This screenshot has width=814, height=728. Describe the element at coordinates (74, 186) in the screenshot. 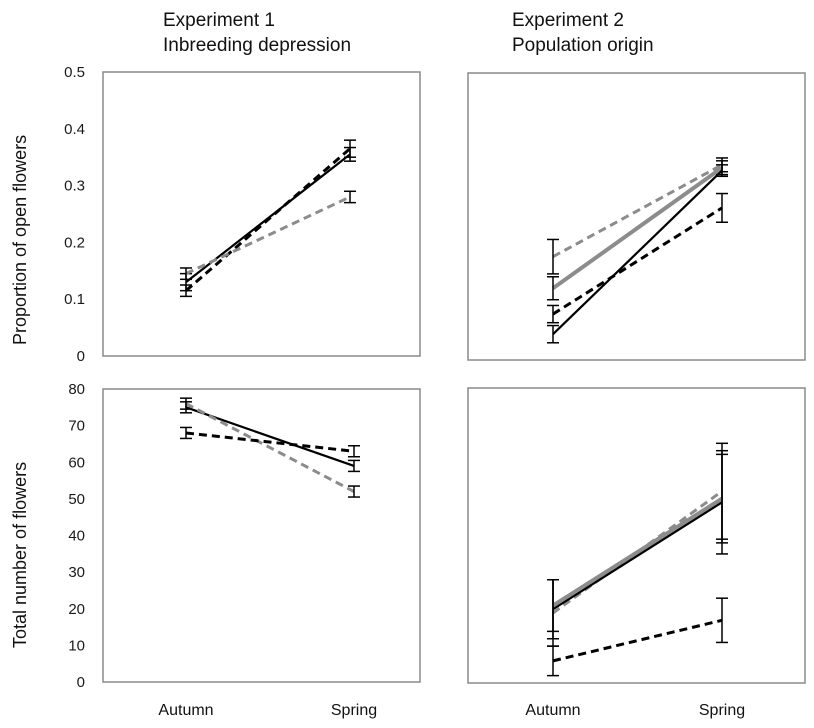

I see `y-tick-label: 0.3` at that location.